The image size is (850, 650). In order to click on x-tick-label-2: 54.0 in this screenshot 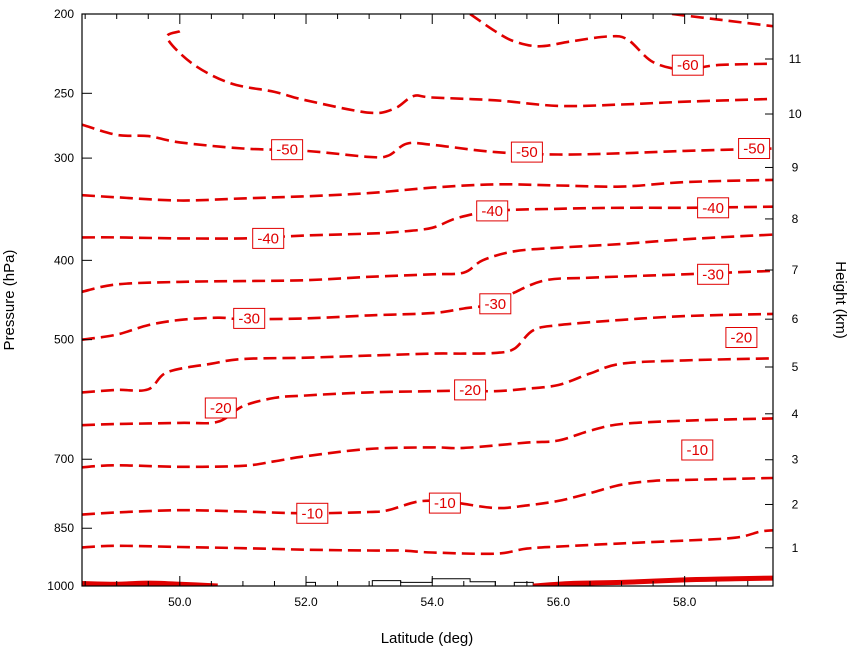, I will do `click(433, 602)`.